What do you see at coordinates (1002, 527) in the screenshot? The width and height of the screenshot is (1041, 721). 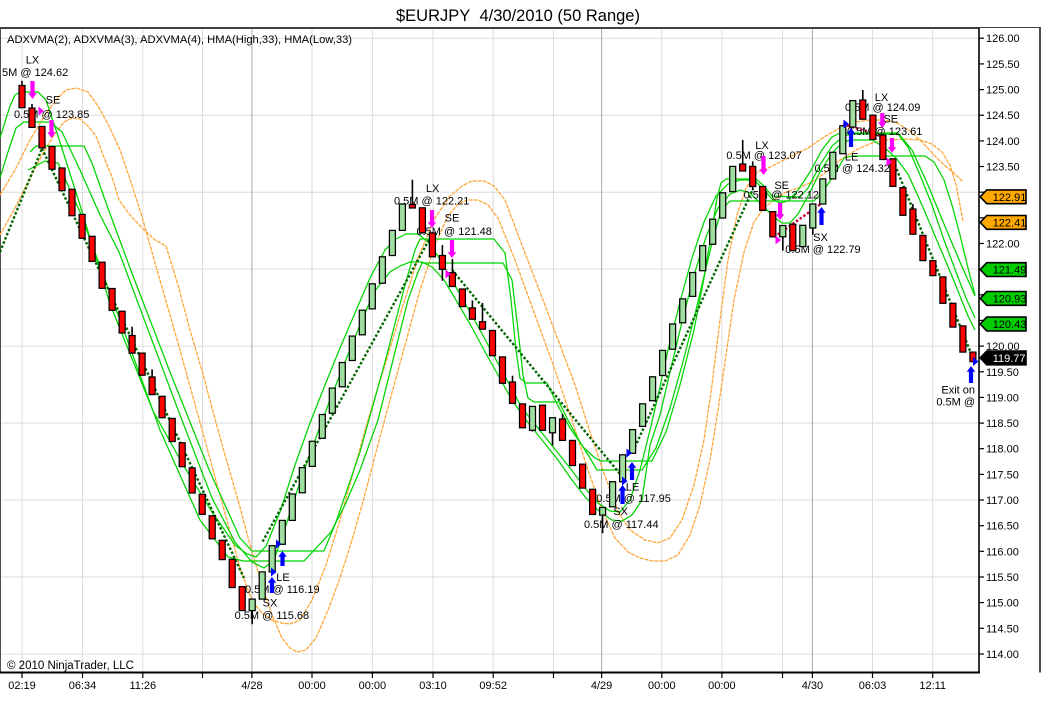 I see `svg-text: 116.50` at bounding box center [1002, 527].